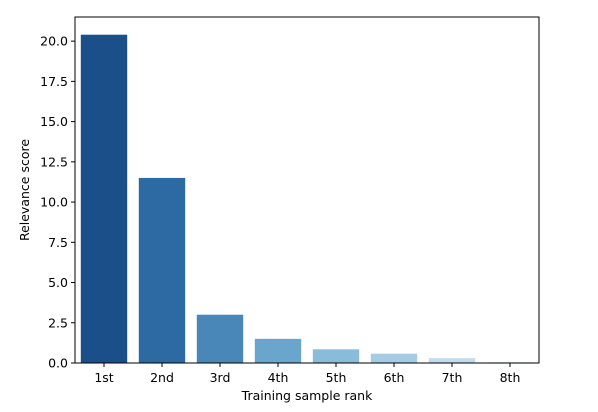  What do you see at coordinates (54, 41) in the screenshot?
I see `y-tick-label: 20.0` at bounding box center [54, 41].